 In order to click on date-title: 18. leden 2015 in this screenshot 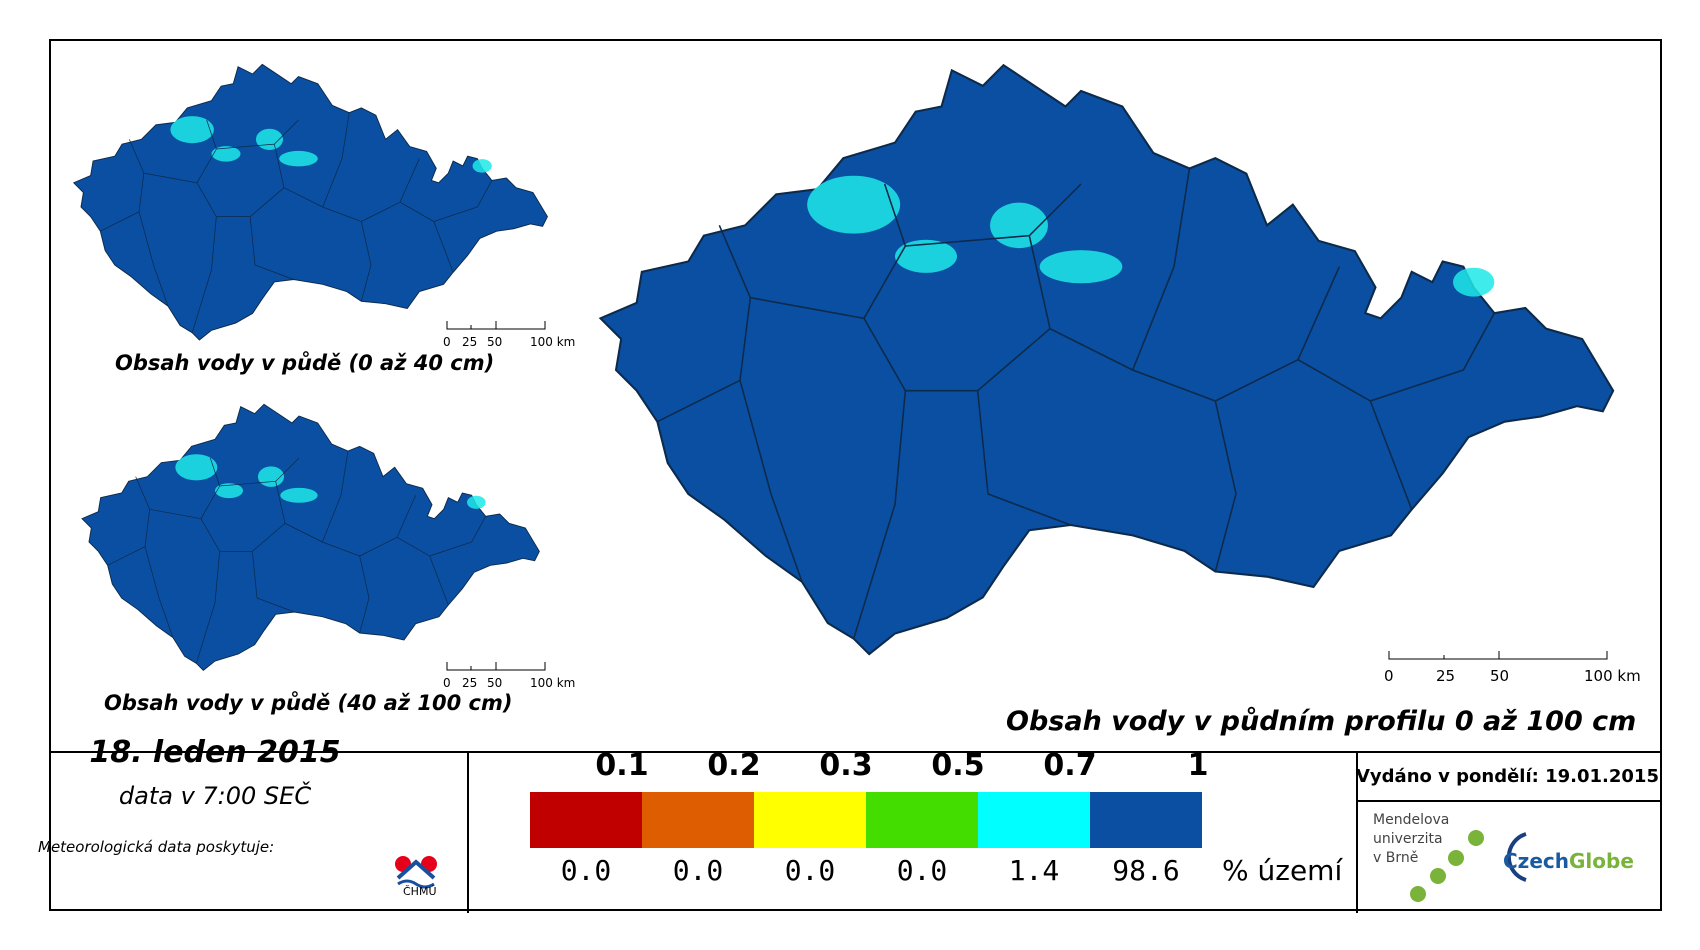, I will do `click(215, 752)`.